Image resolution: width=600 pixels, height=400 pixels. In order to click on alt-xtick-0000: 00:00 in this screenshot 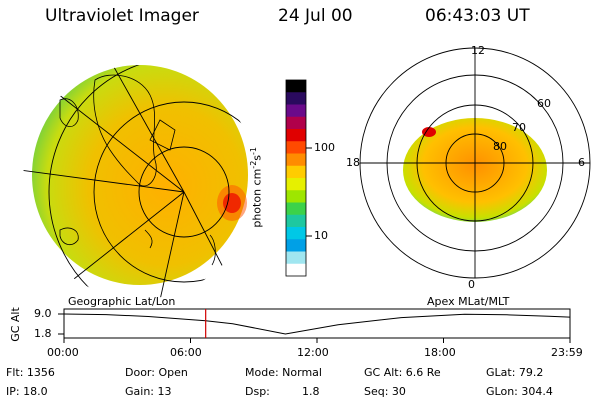, I will do `click(63, 352)`.